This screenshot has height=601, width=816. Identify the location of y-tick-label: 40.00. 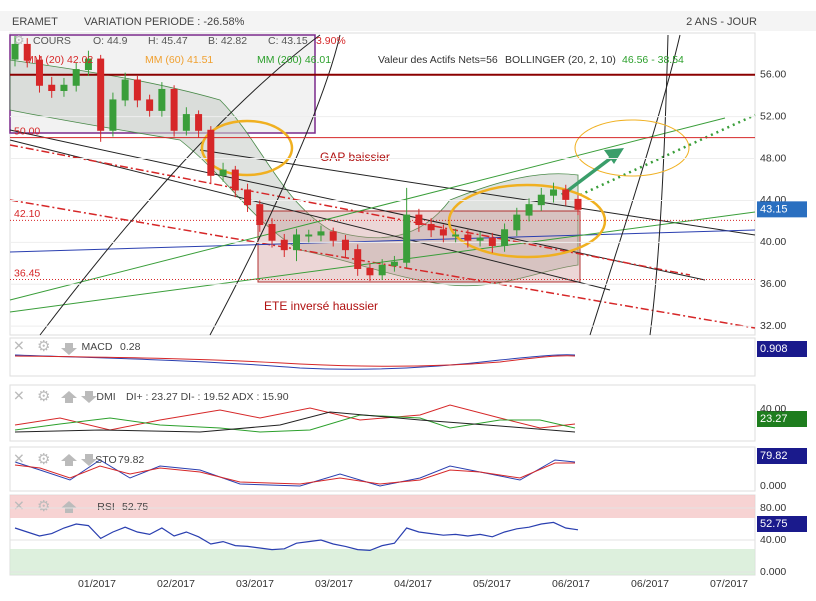
(773, 409).